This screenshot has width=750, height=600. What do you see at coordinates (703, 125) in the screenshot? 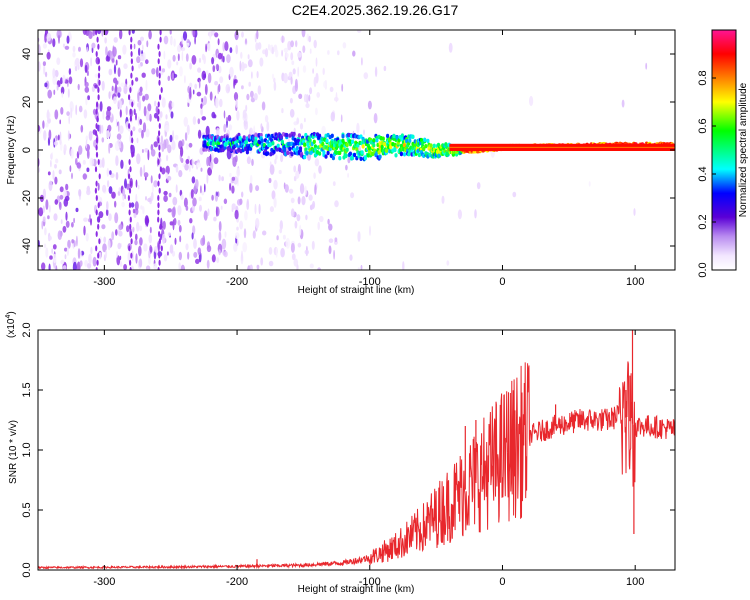
I see `colorbar-tick-label: 0.6` at bounding box center [703, 125].